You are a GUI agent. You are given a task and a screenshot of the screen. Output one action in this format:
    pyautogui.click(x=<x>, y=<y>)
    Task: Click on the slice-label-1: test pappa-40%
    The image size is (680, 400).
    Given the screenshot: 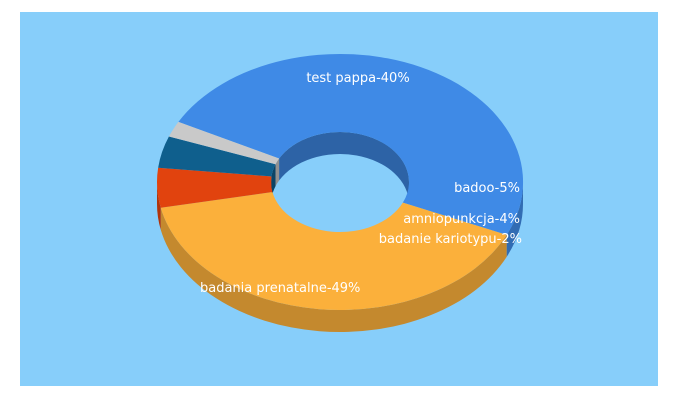 What is the action you would take?
    pyautogui.click(x=357, y=78)
    